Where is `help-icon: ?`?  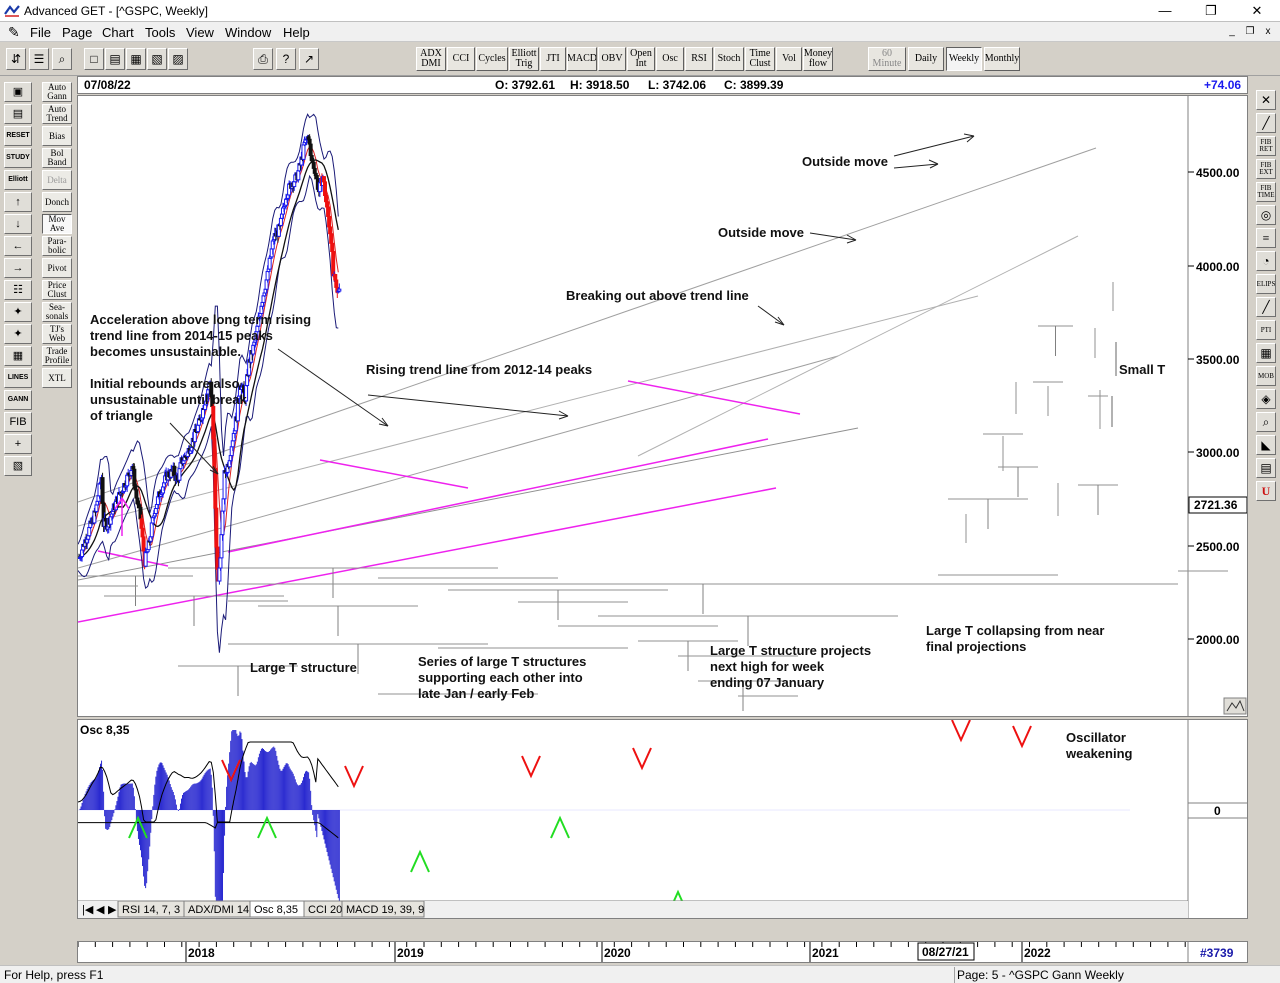 help-icon: ? is located at coordinates (286, 59).